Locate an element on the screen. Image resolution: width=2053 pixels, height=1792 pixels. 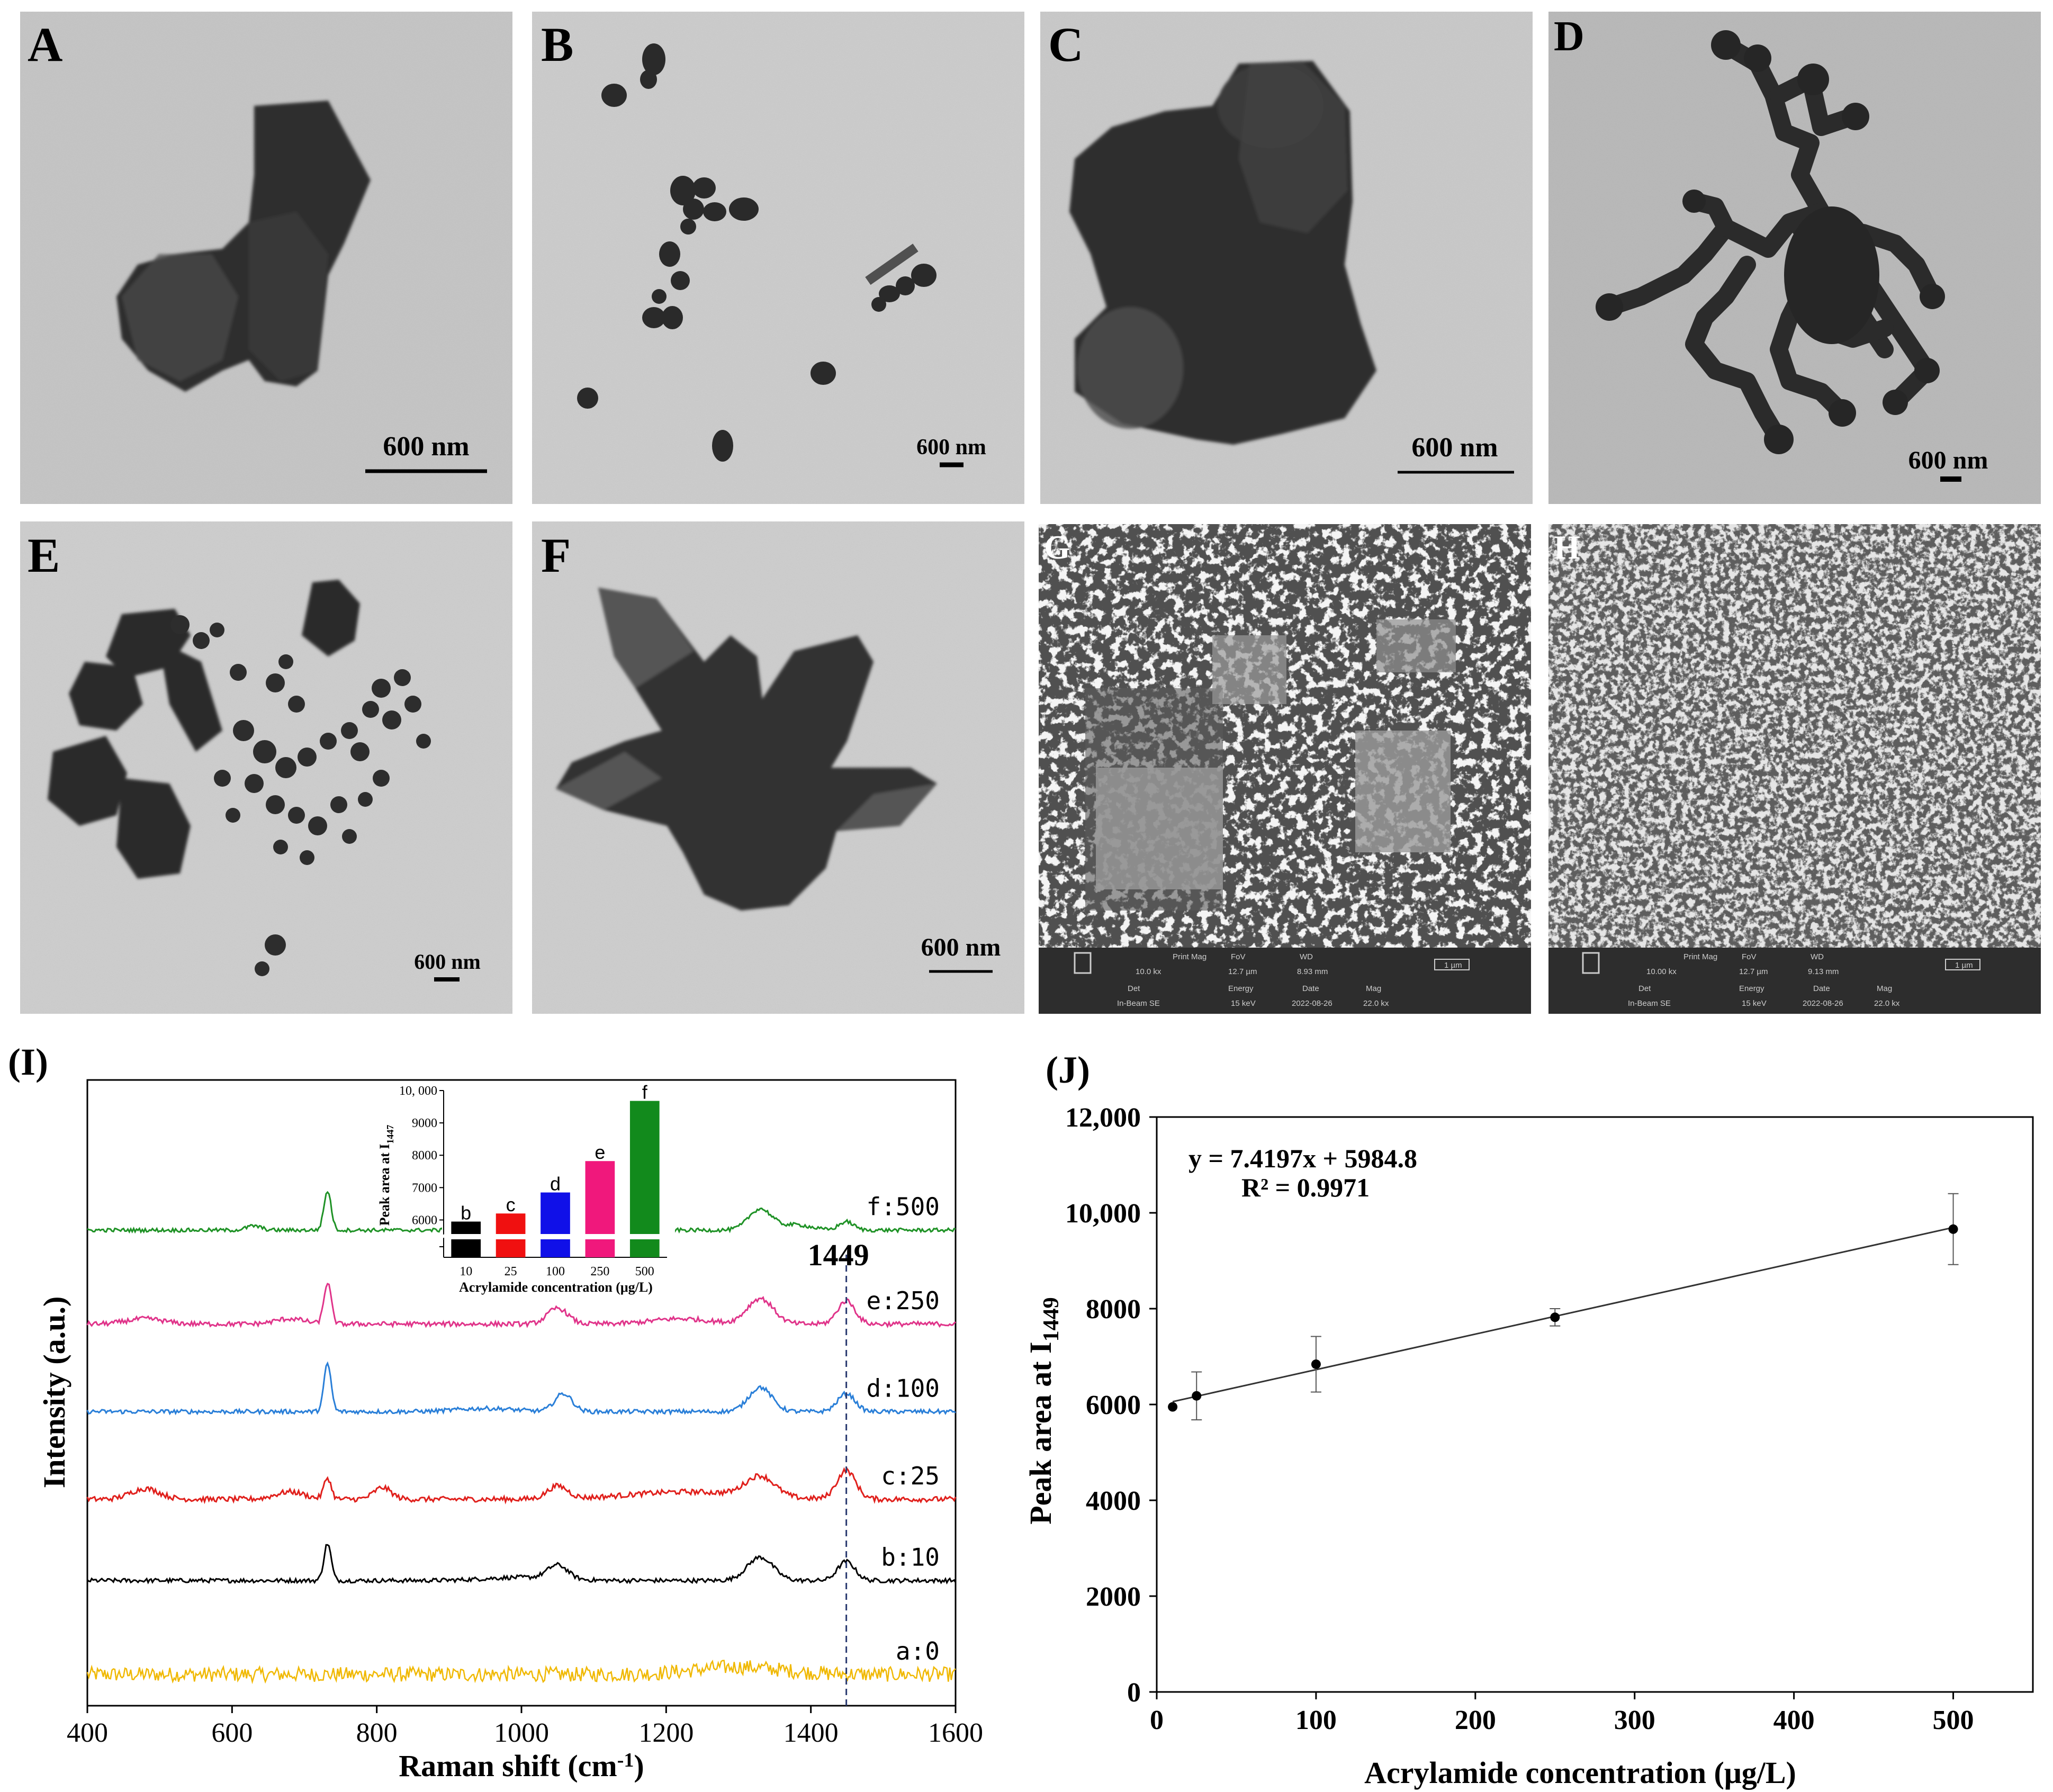
chart-i-inset-y-tick-label: 6000 is located at coordinates (425, 1220).